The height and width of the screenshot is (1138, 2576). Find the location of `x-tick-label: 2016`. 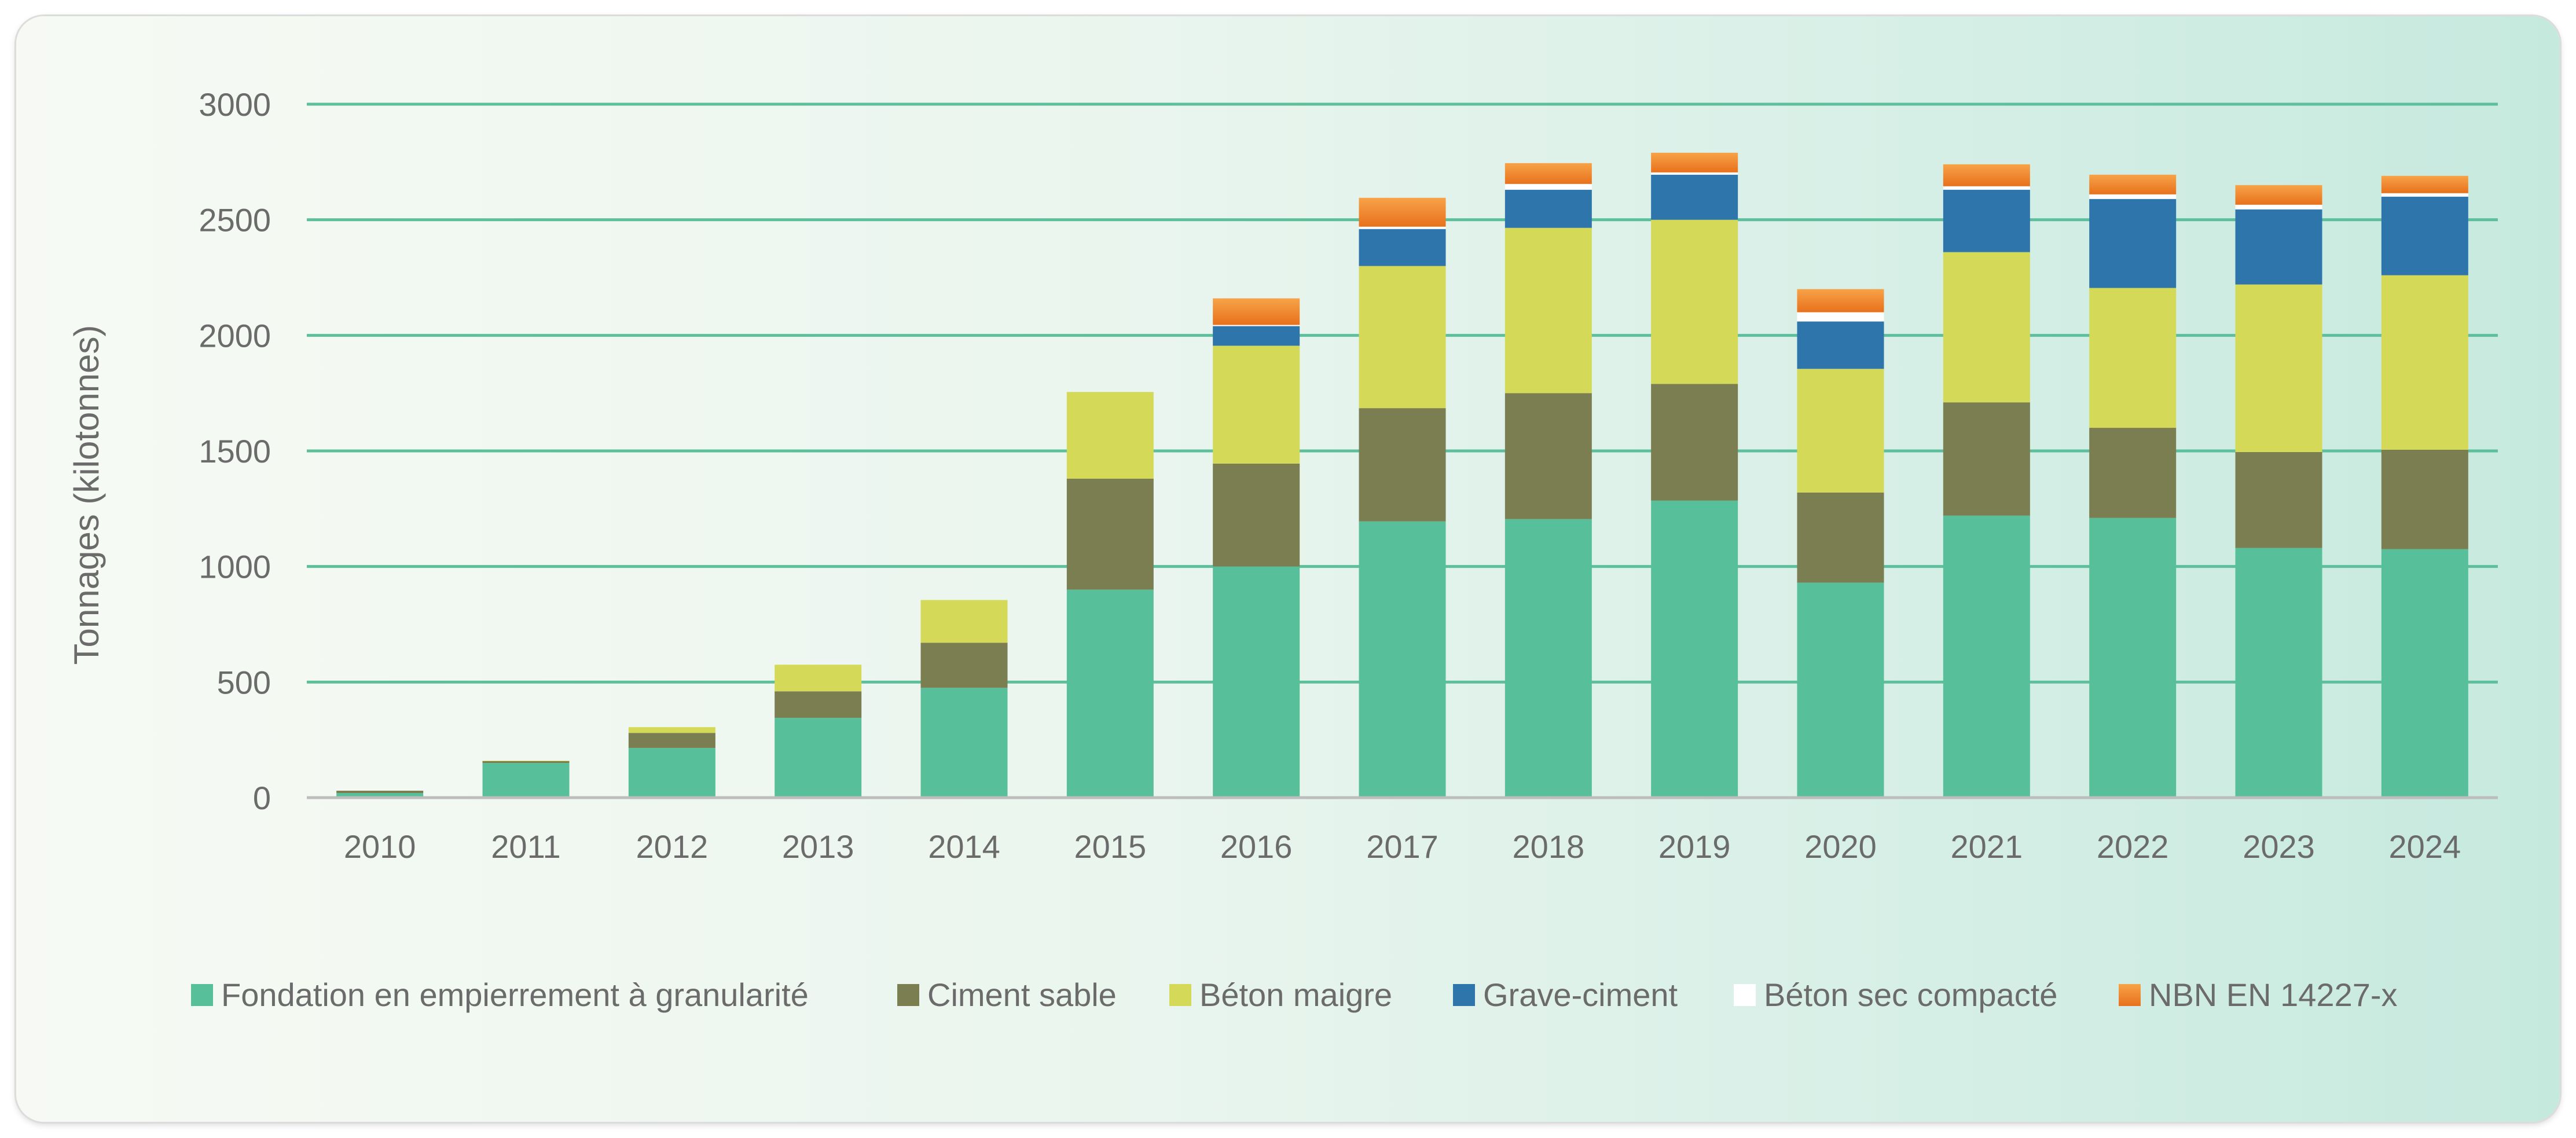

x-tick-label: 2016 is located at coordinates (1256, 846).